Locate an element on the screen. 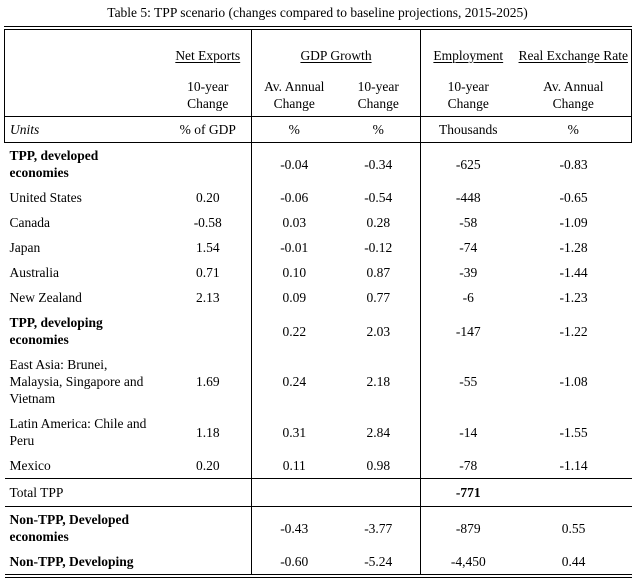  row-label: Canada is located at coordinates (29, 222).